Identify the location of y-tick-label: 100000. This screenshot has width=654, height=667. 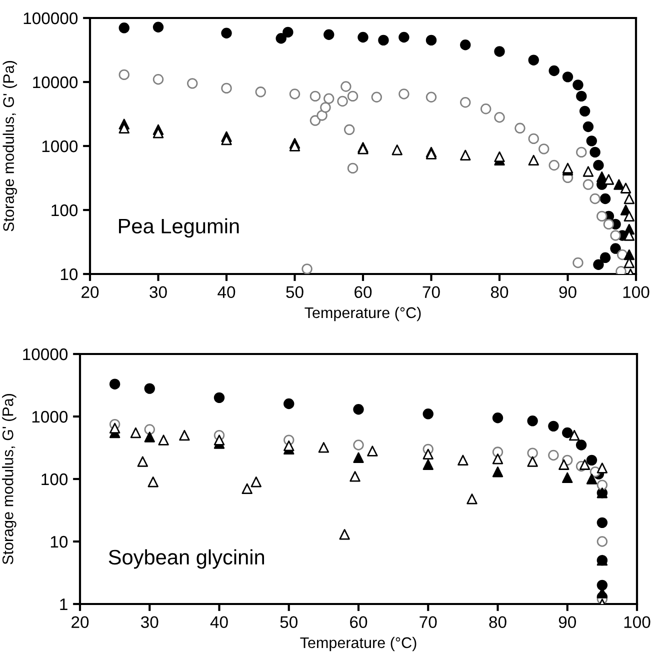
(51, 18).